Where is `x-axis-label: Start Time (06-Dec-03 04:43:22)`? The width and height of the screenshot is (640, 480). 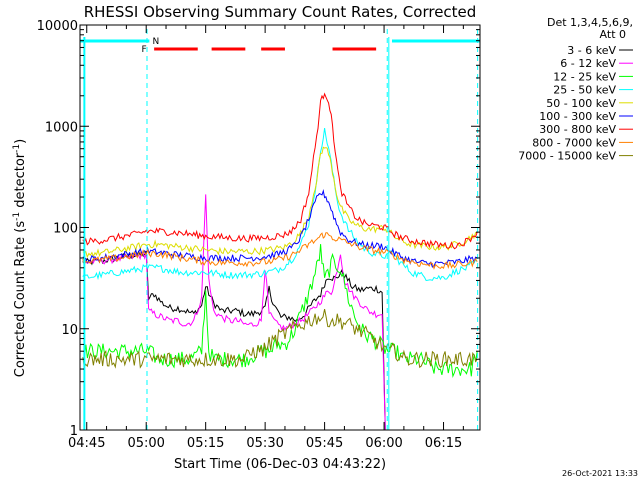
x-axis-label: Start Time (06-Dec-03 04:43:22) is located at coordinates (280, 464).